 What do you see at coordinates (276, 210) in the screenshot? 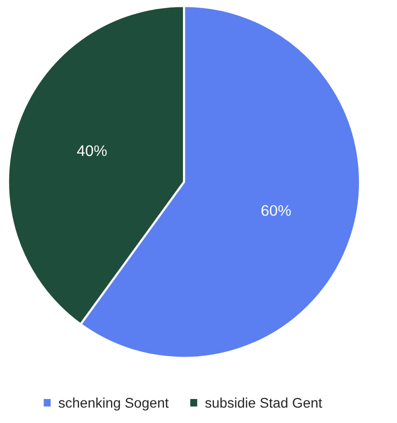
I see `data-label: 60%` at bounding box center [276, 210].